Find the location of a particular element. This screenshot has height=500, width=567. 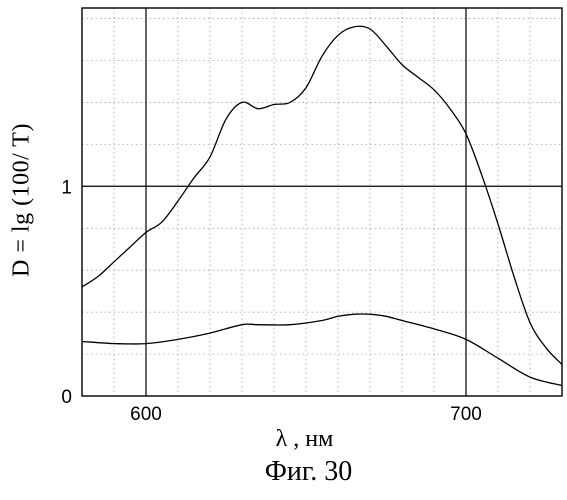

x-axis-label: λ , нм is located at coordinates (283, 439).